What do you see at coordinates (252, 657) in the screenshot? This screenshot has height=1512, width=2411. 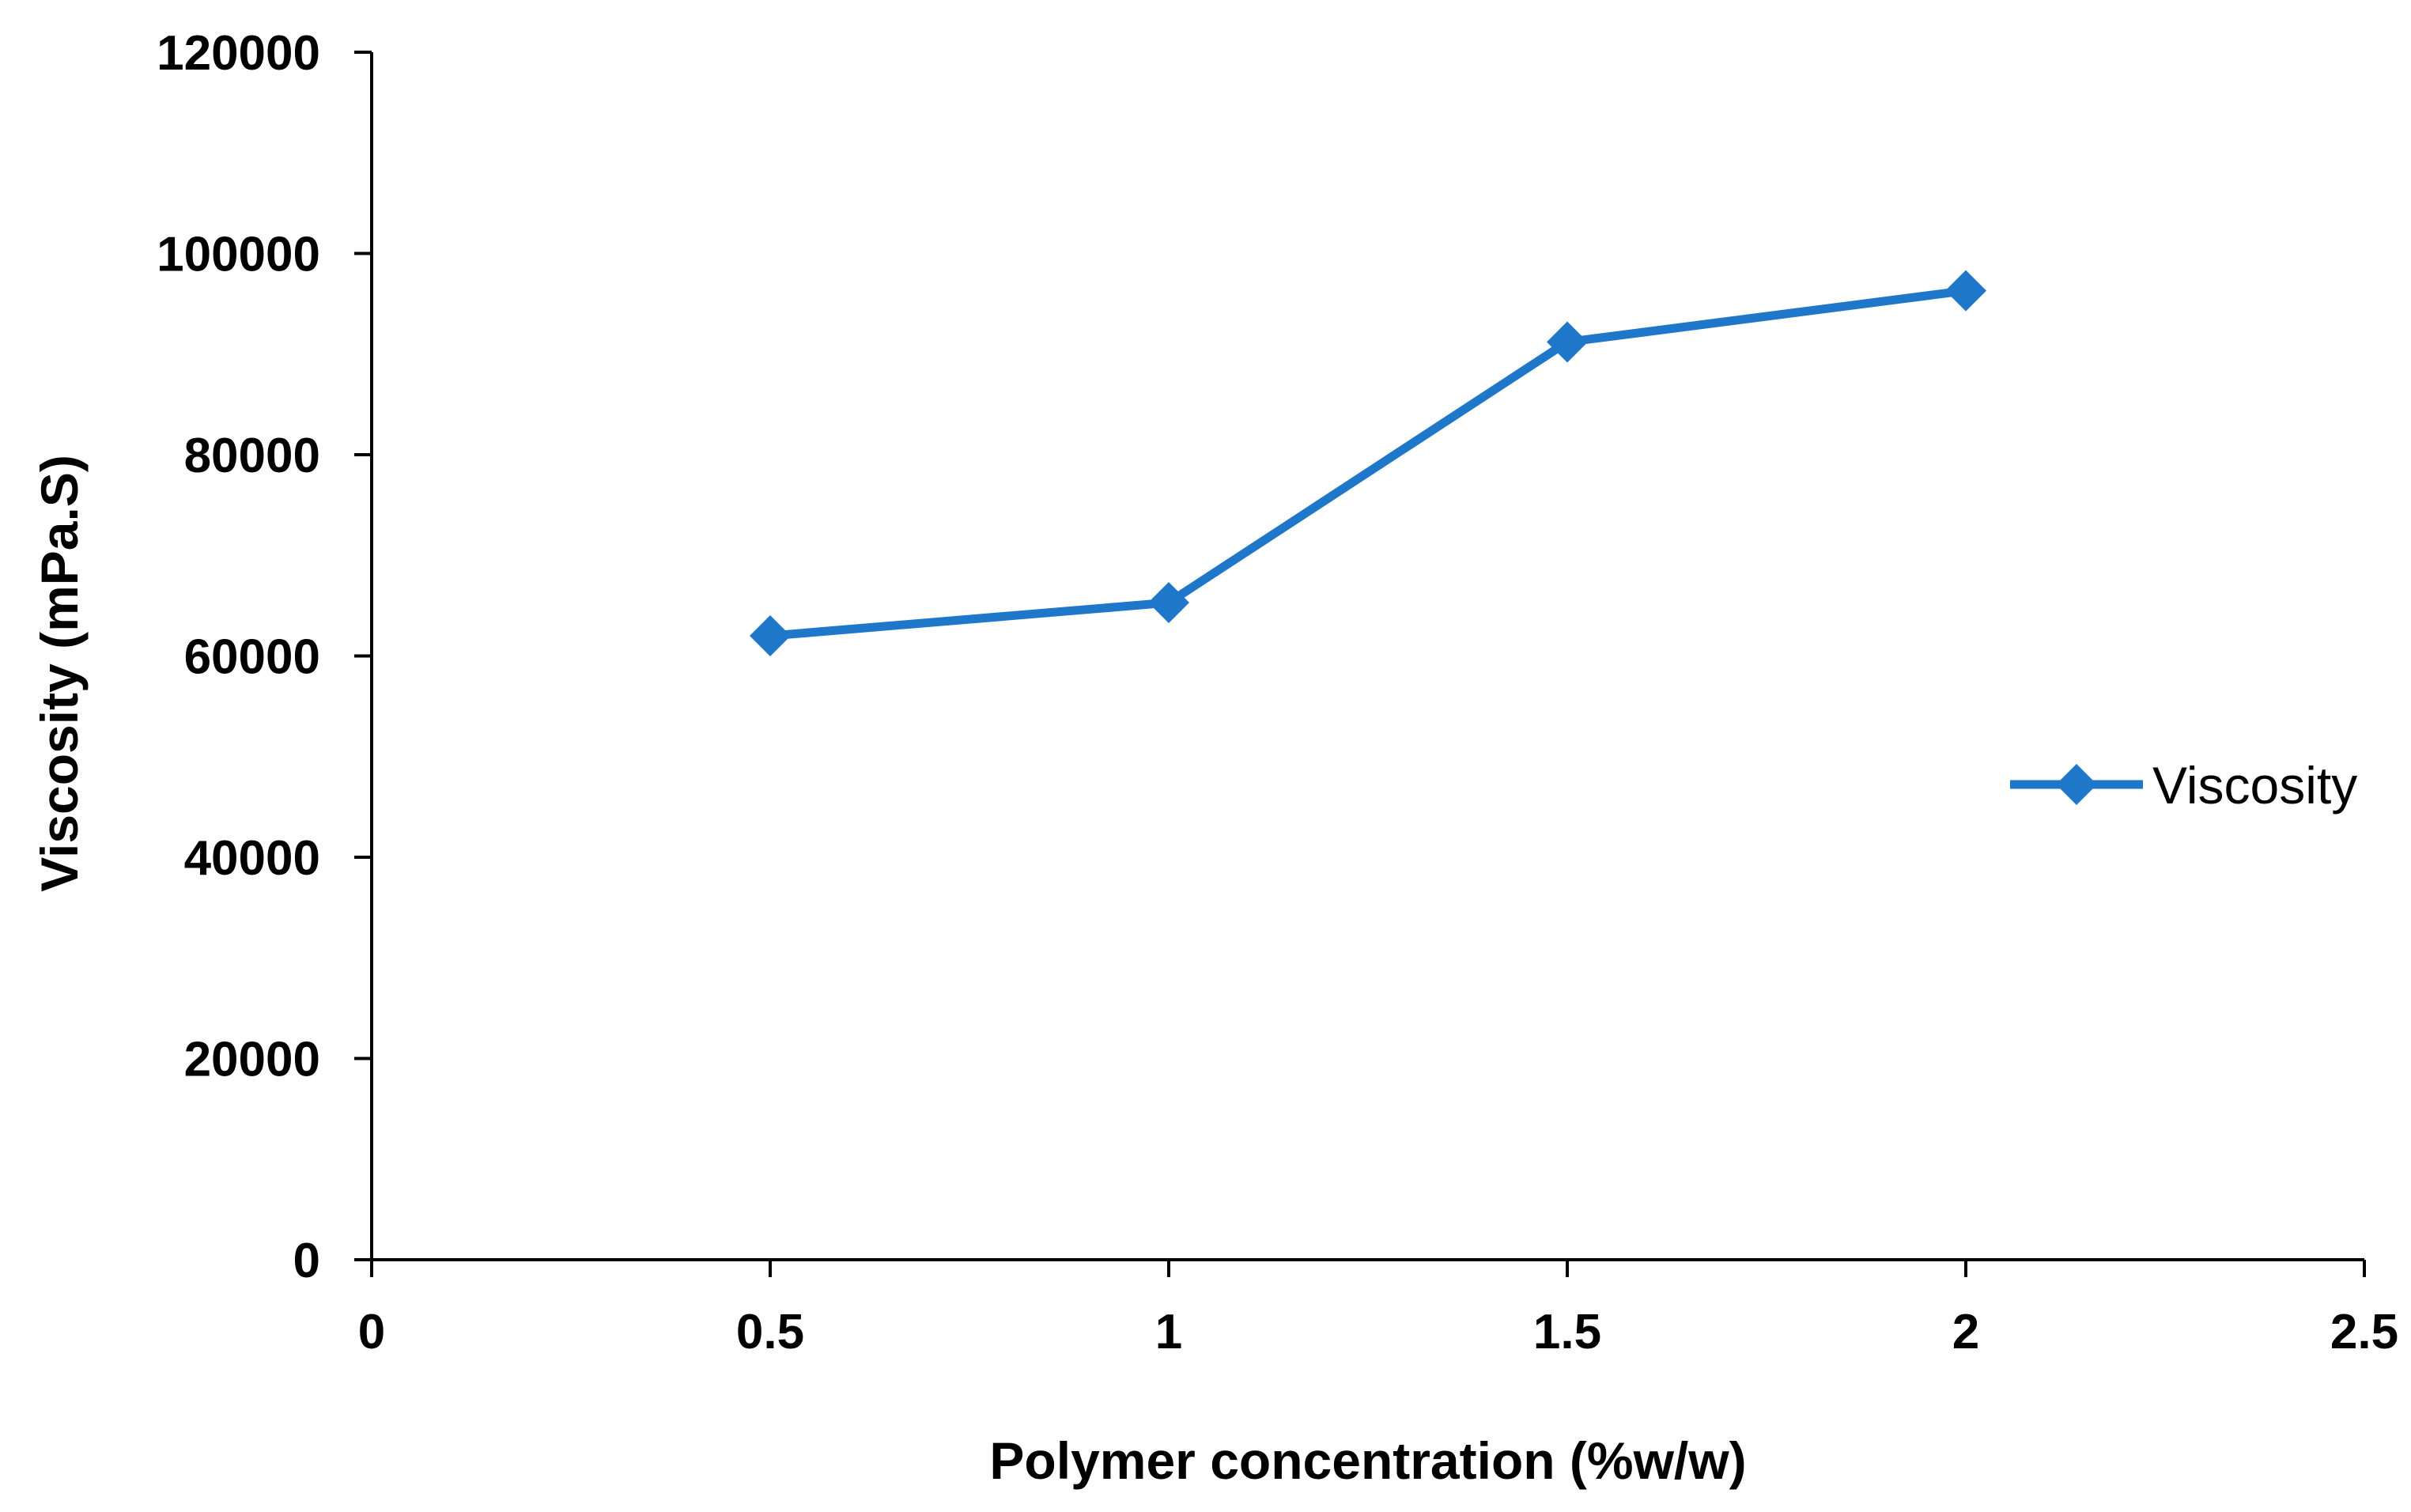 I see `y-tick-label: 60000` at bounding box center [252, 657].